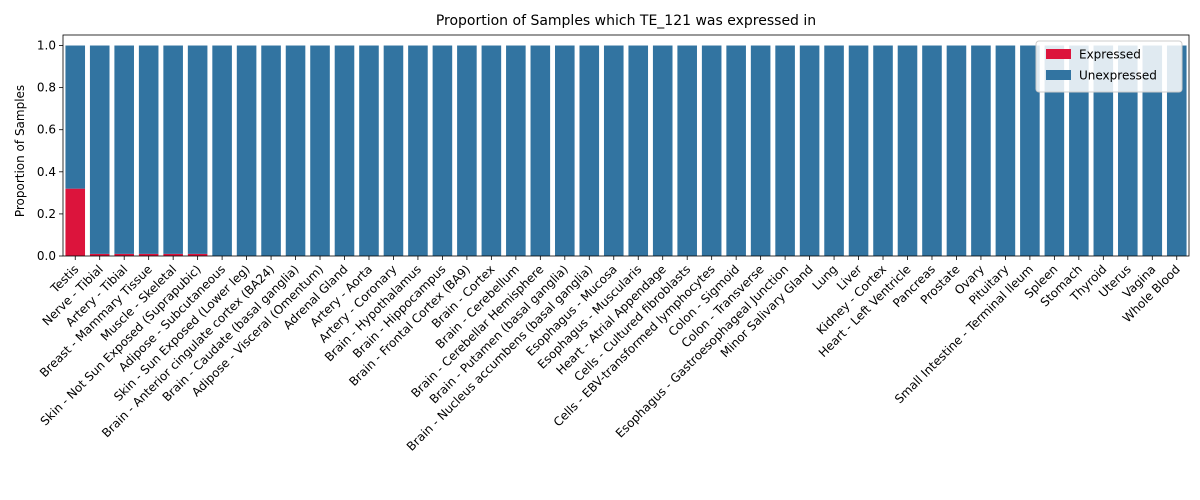 This screenshot has height=500, width=1200. I want to click on y-axis-label: Proportion of Samples, so click(20, 151).